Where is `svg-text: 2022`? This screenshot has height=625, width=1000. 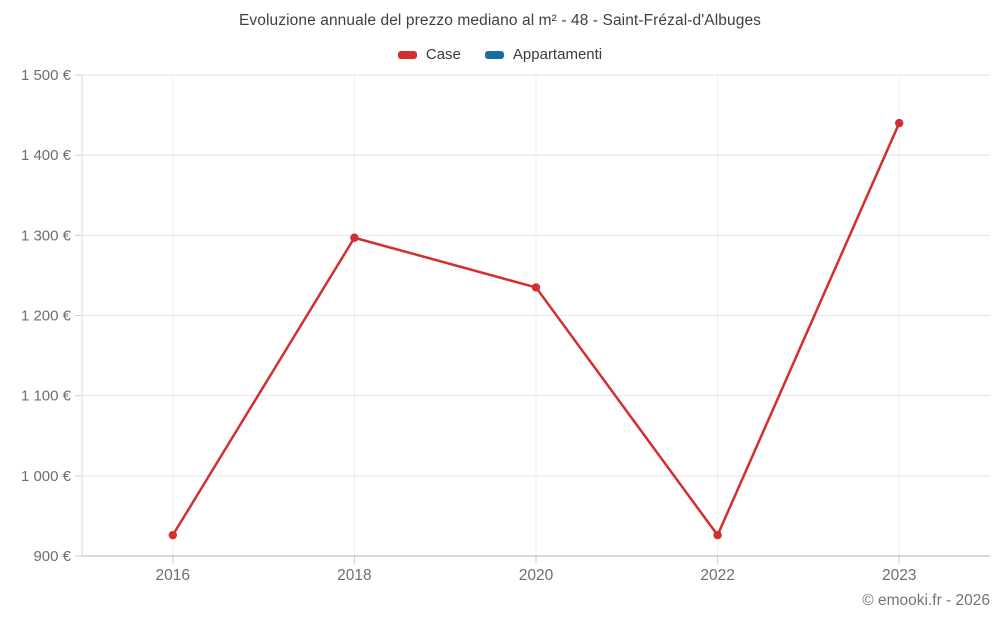
svg-text: 2022 is located at coordinates (717, 575).